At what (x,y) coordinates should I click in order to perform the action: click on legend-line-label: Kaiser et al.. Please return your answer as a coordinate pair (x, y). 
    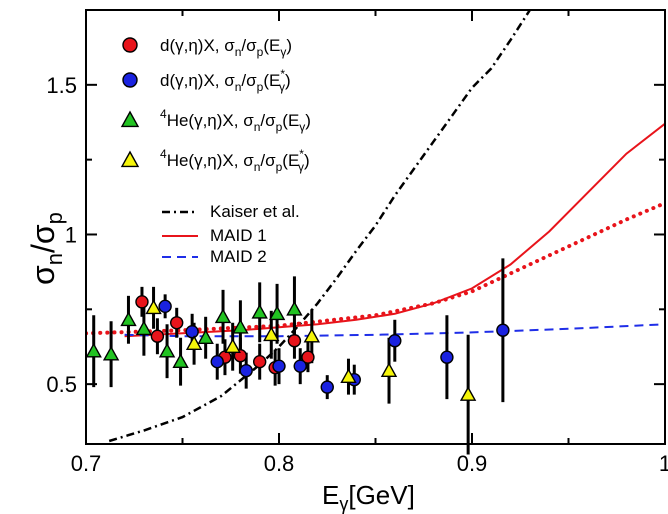
    Looking at the image, I should click on (255, 211).